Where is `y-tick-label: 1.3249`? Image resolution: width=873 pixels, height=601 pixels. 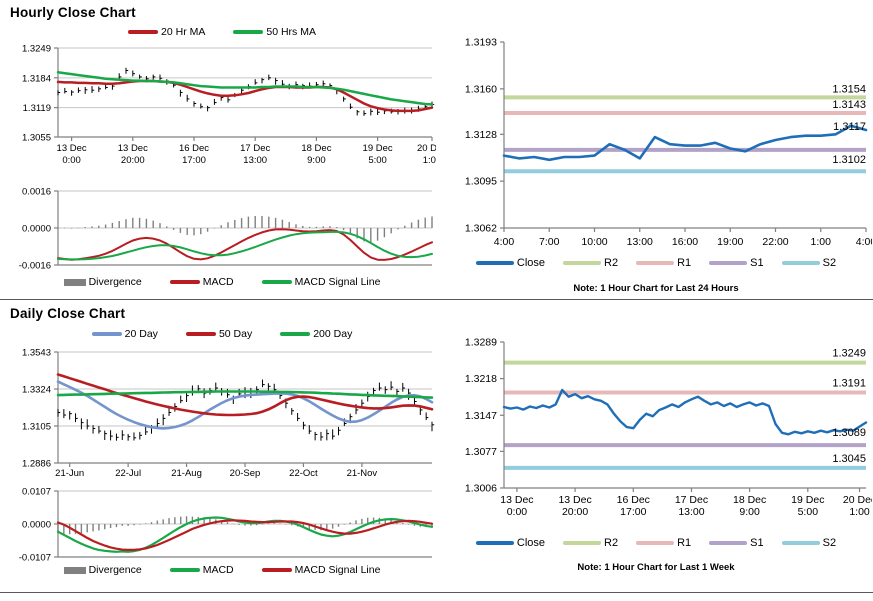 y-tick-label: 1.3249 is located at coordinates (36, 49).